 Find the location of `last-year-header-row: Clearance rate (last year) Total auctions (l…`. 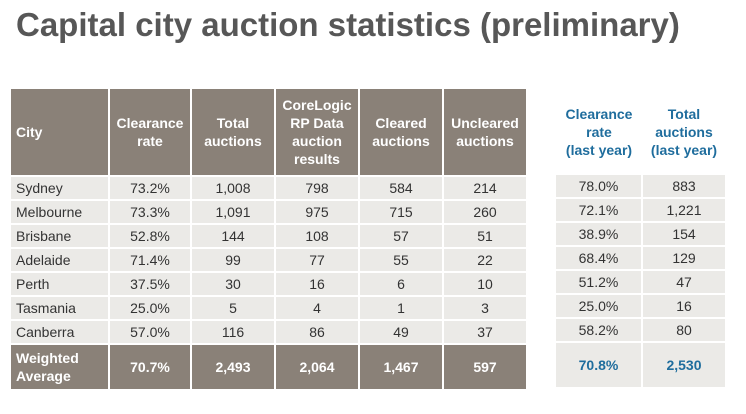

last-year-header-row: Clearance rate (last year) Total auctions (l… is located at coordinates (641, 132).